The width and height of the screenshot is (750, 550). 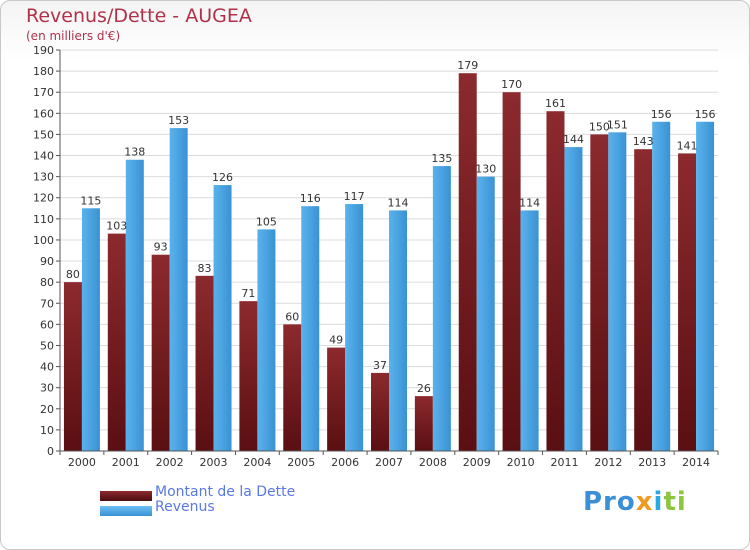 What do you see at coordinates (248, 293) in the screenshot?
I see `data-label-debt: 71` at bounding box center [248, 293].